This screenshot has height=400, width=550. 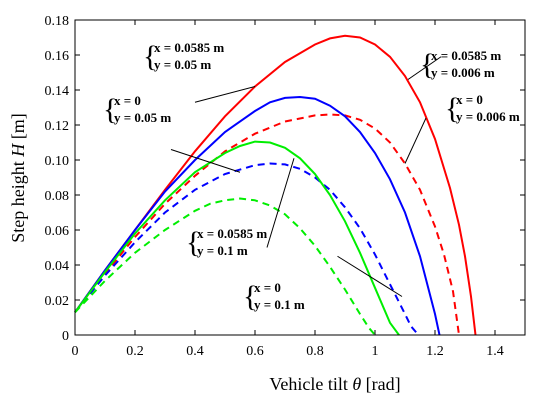 I want to click on x-tick-label: 0.8, so click(x=315, y=351).